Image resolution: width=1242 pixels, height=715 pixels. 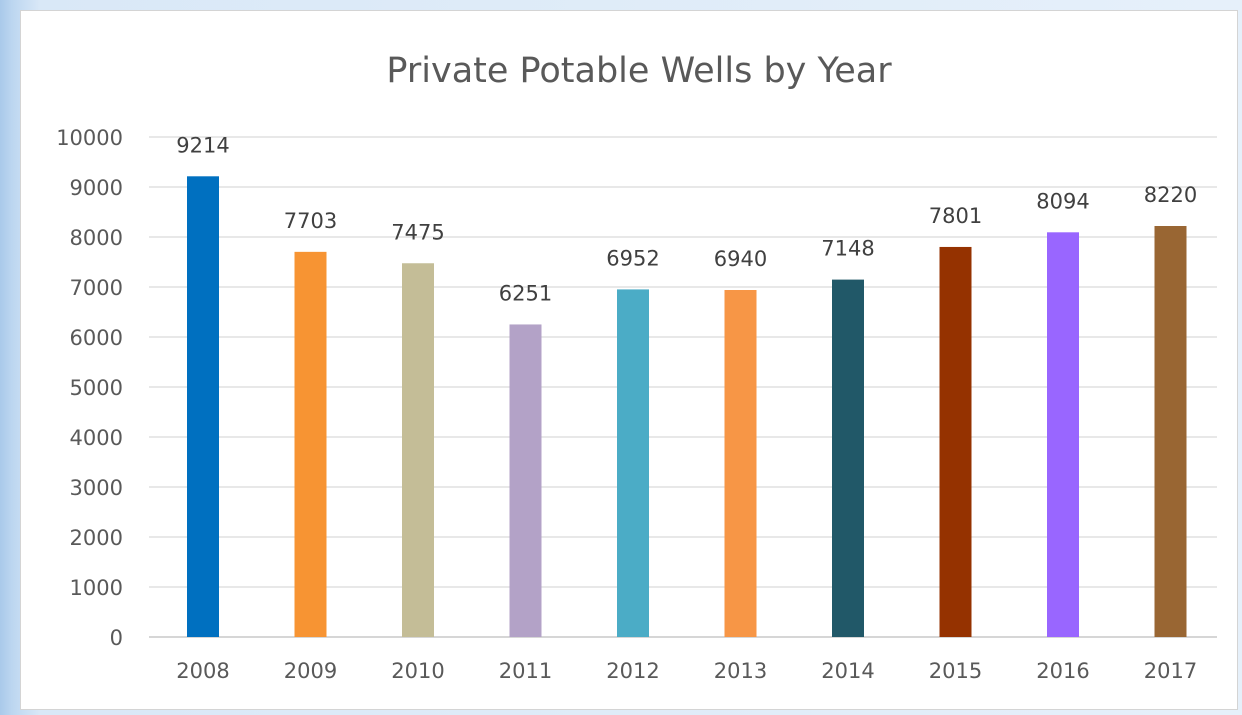 I want to click on y-tick-label: 3000, so click(x=96, y=488).